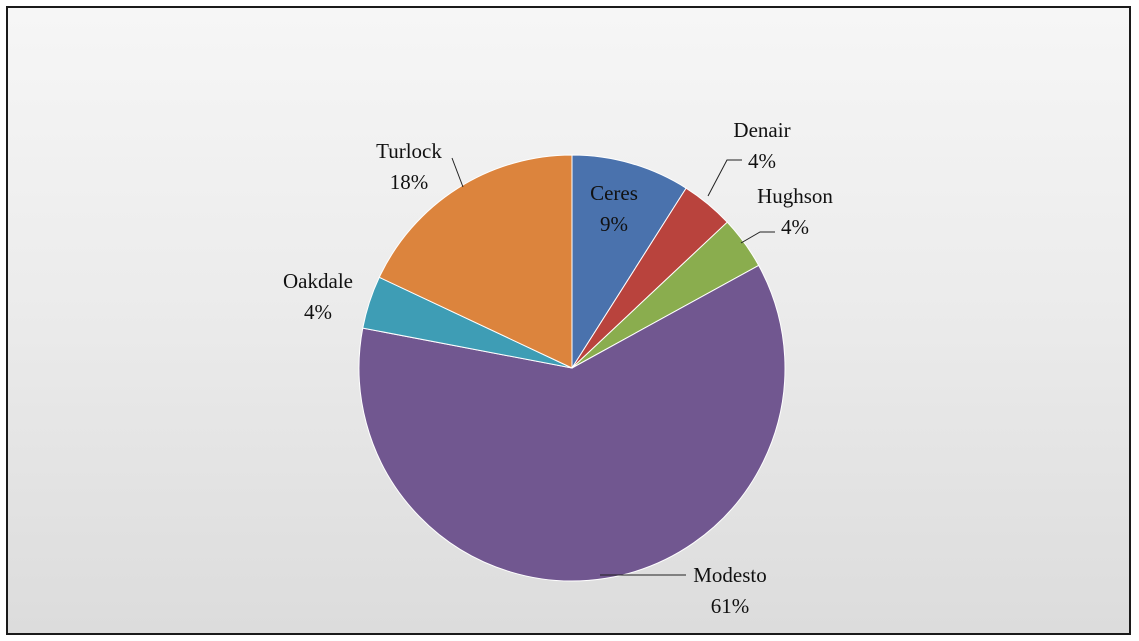 The width and height of the screenshot is (1139, 641). What do you see at coordinates (762, 161) in the screenshot?
I see `value-label-denair: 4%` at bounding box center [762, 161].